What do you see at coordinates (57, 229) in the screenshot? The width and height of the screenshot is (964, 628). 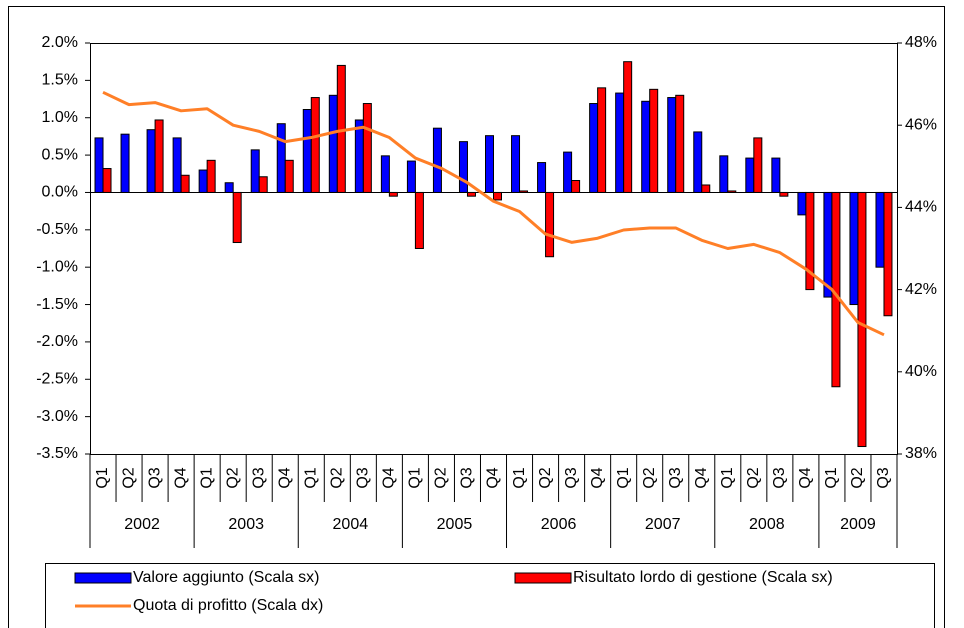 I see `y-tick-label: -0.5%` at bounding box center [57, 229].